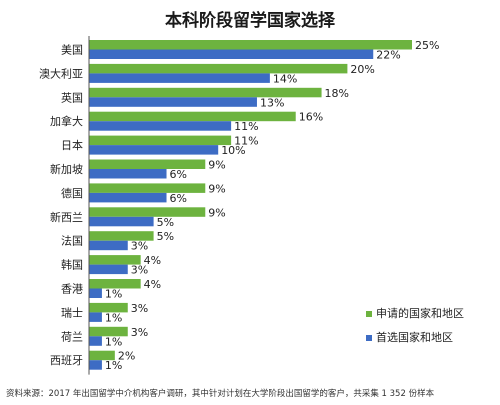 Image resolution: width=500 pixels, height=405 pixels. What do you see at coordinates (72, 336) in the screenshot?
I see `category-label: 荷兰` at bounding box center [72, 336].